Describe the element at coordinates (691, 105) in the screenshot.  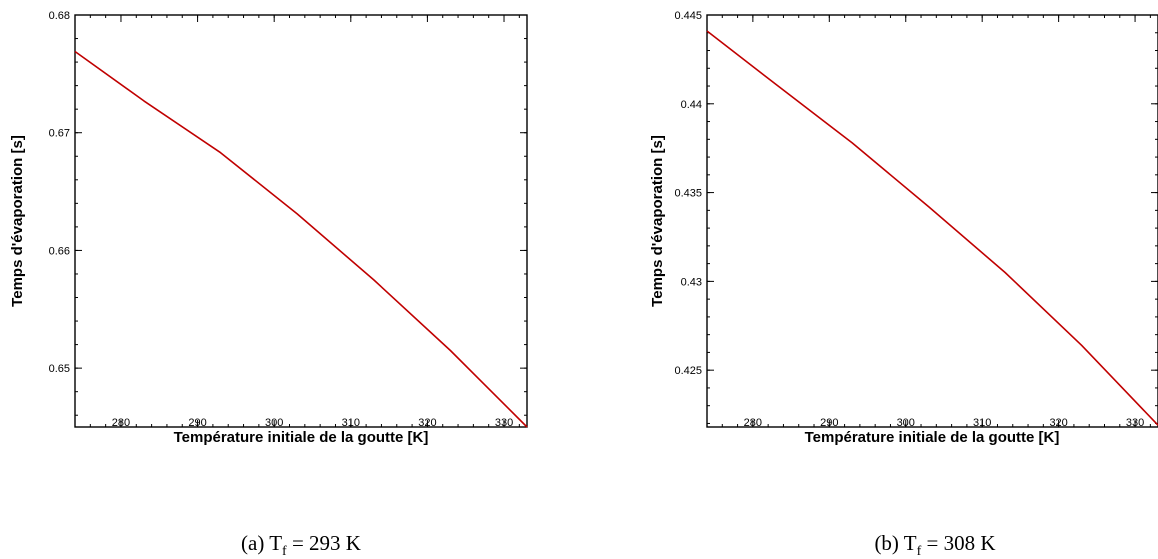
I see `y-tick-label: 0.44` at that location.